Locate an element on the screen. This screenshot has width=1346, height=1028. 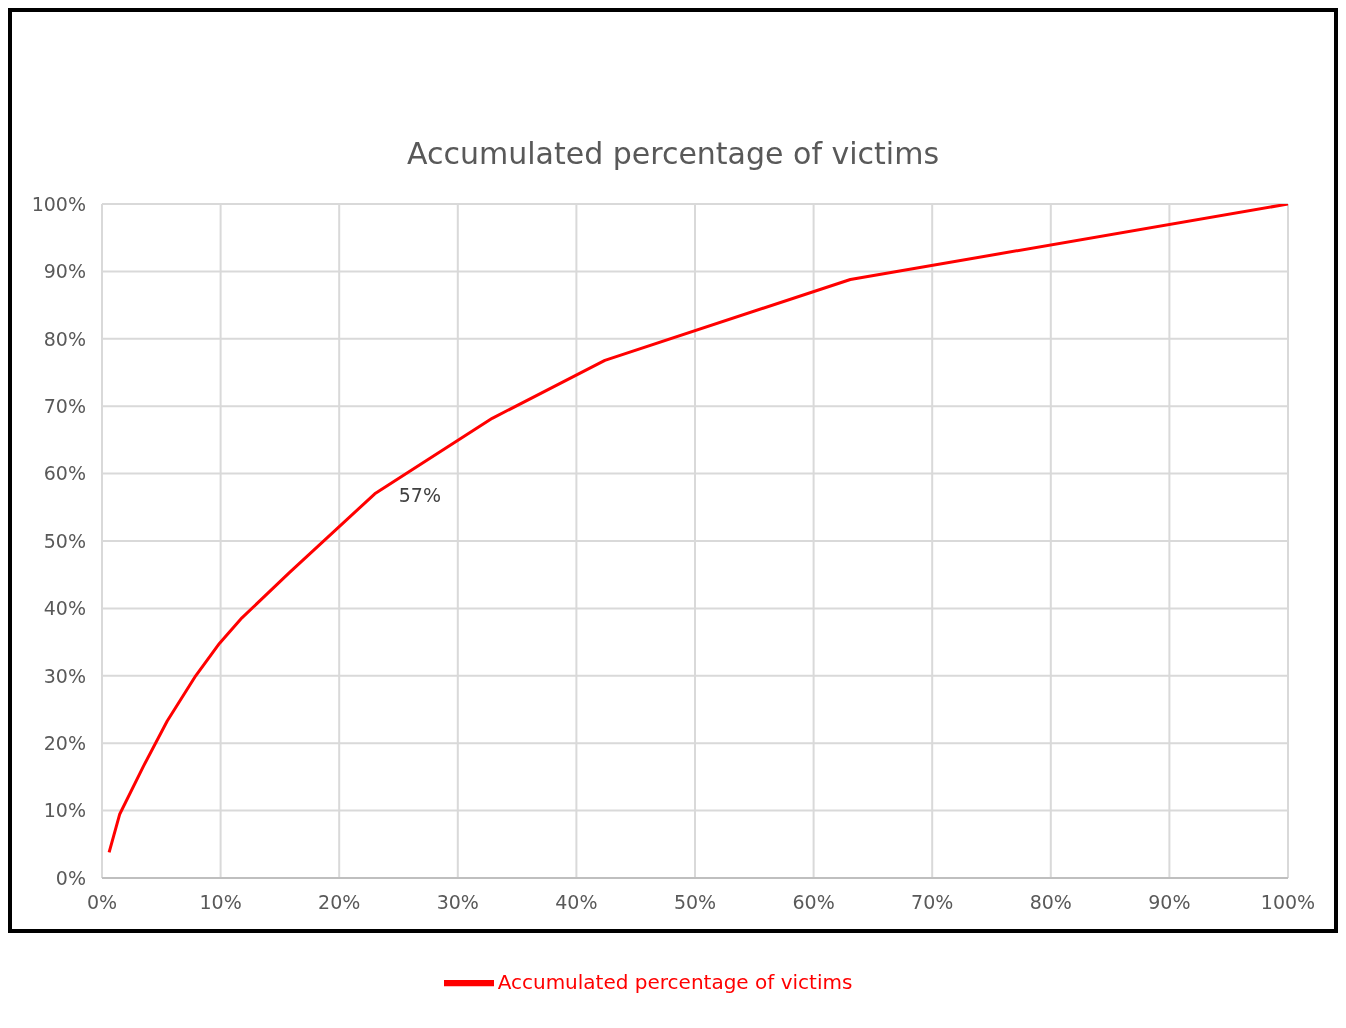
y-tick-label: 40% is located at coordinates (64, 608).